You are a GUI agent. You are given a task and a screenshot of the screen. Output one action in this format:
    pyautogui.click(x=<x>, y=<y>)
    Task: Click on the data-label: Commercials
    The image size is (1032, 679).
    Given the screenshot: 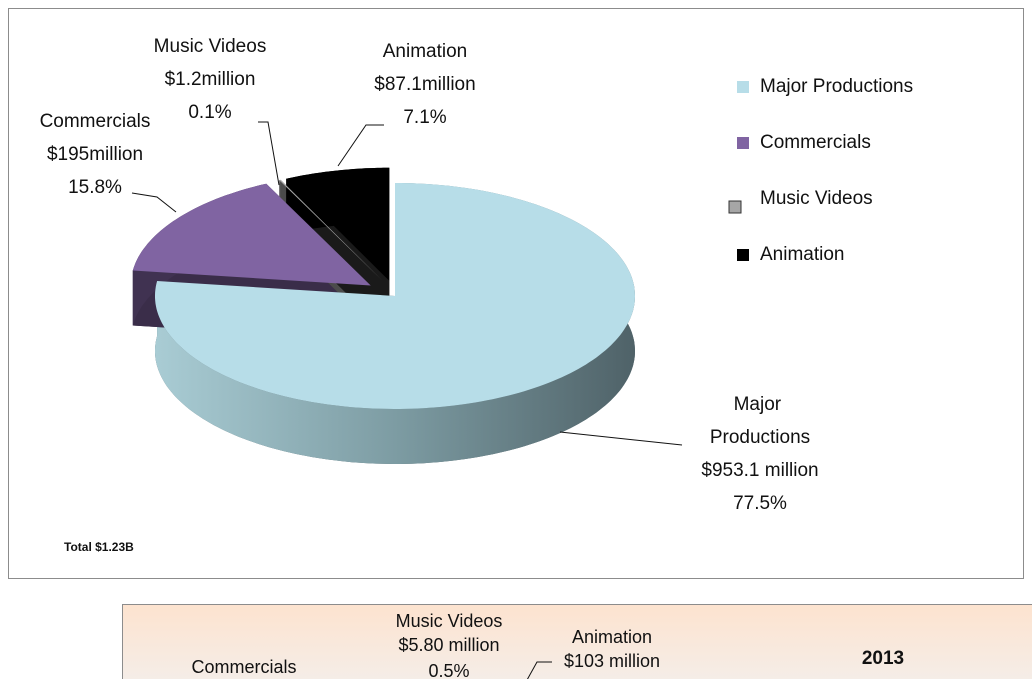 What is the action you would take?
    pyautogui.click(x=243, y=667)
    